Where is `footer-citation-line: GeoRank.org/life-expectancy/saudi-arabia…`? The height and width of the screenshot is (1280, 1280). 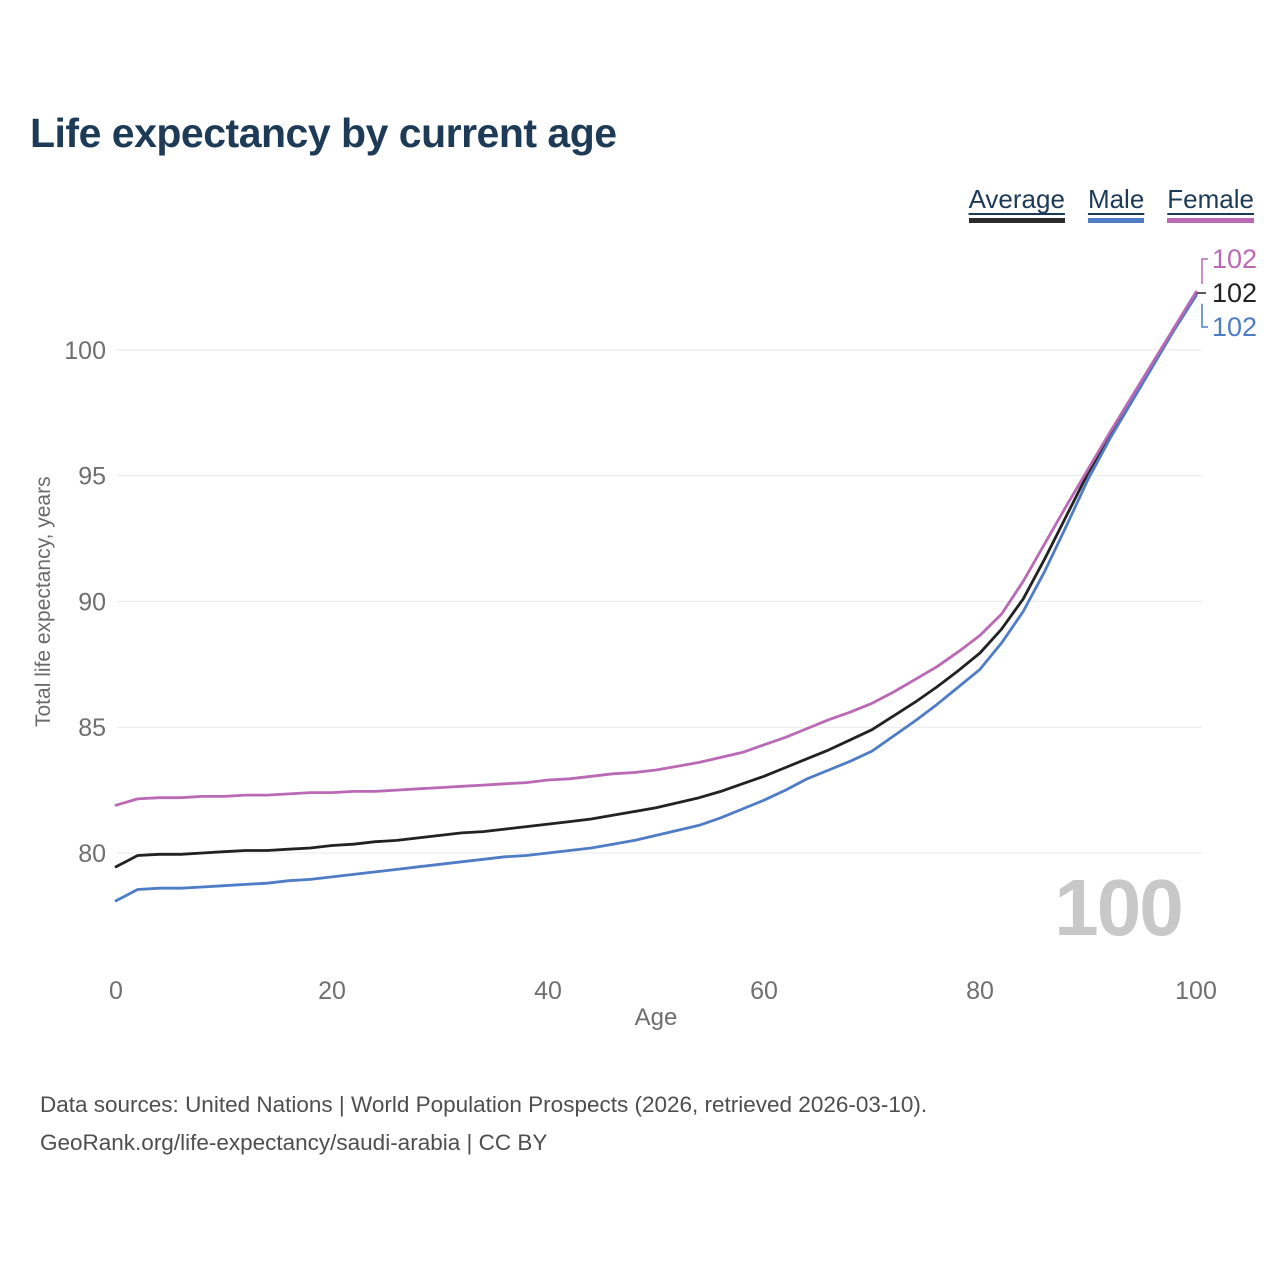 footer-citation-line: GeoRank.org/life-expectancy/saudi-arabia… is located at coordinates (294, 1142).